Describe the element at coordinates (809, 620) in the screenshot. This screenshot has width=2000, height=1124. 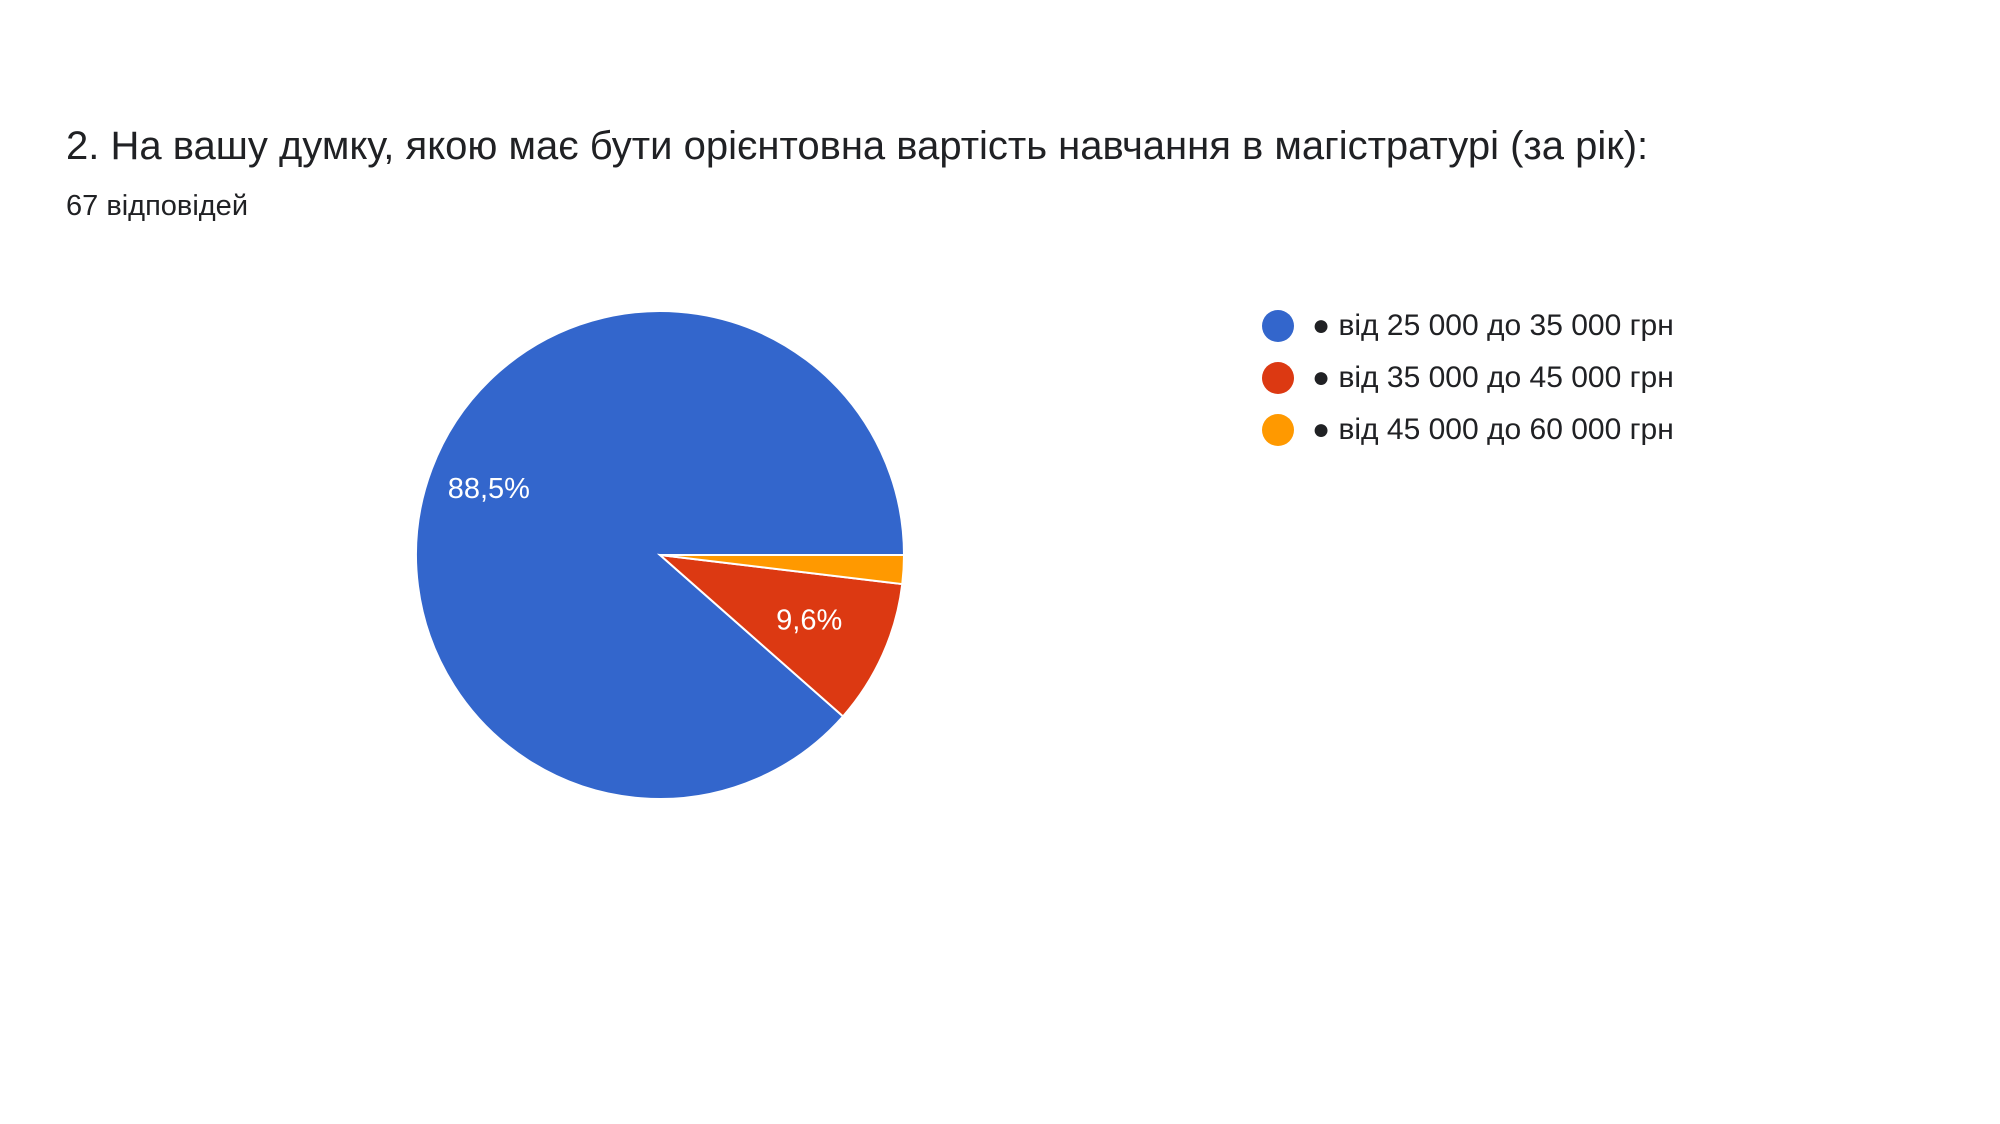
I see `pie-slice-label: 9,6%` at that location.